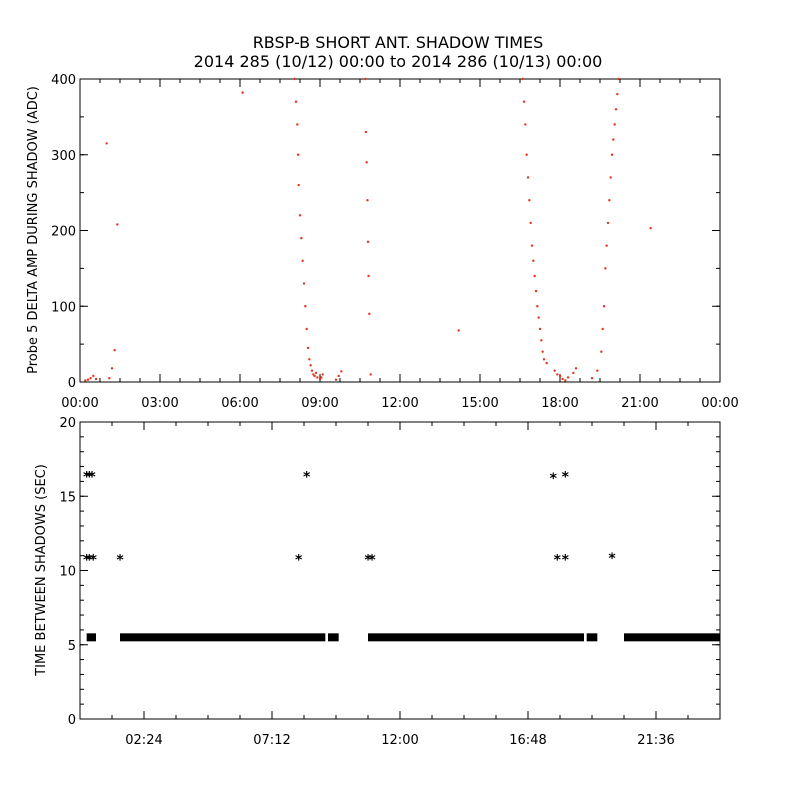 The height and width of the screenshot is (800, 800). What do you see at coordinates (143, 740) in the screenshot?
I see `bottom-x-tick-label: 02:24` at bounding box center [143, 740].